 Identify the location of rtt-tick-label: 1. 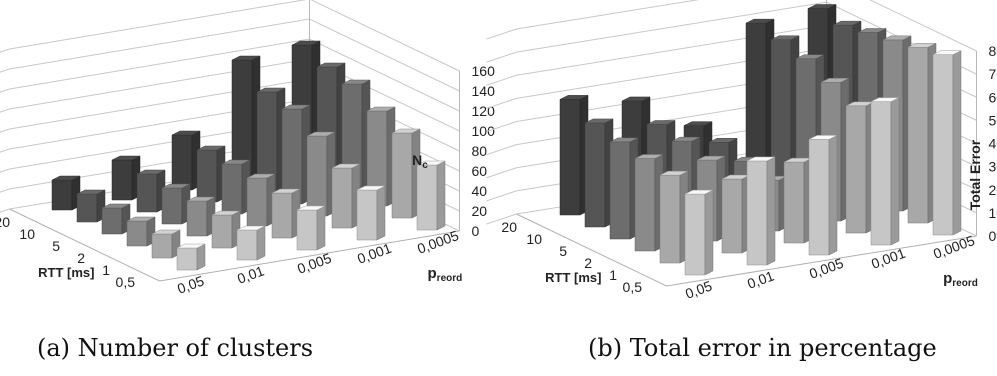
(106, 270).